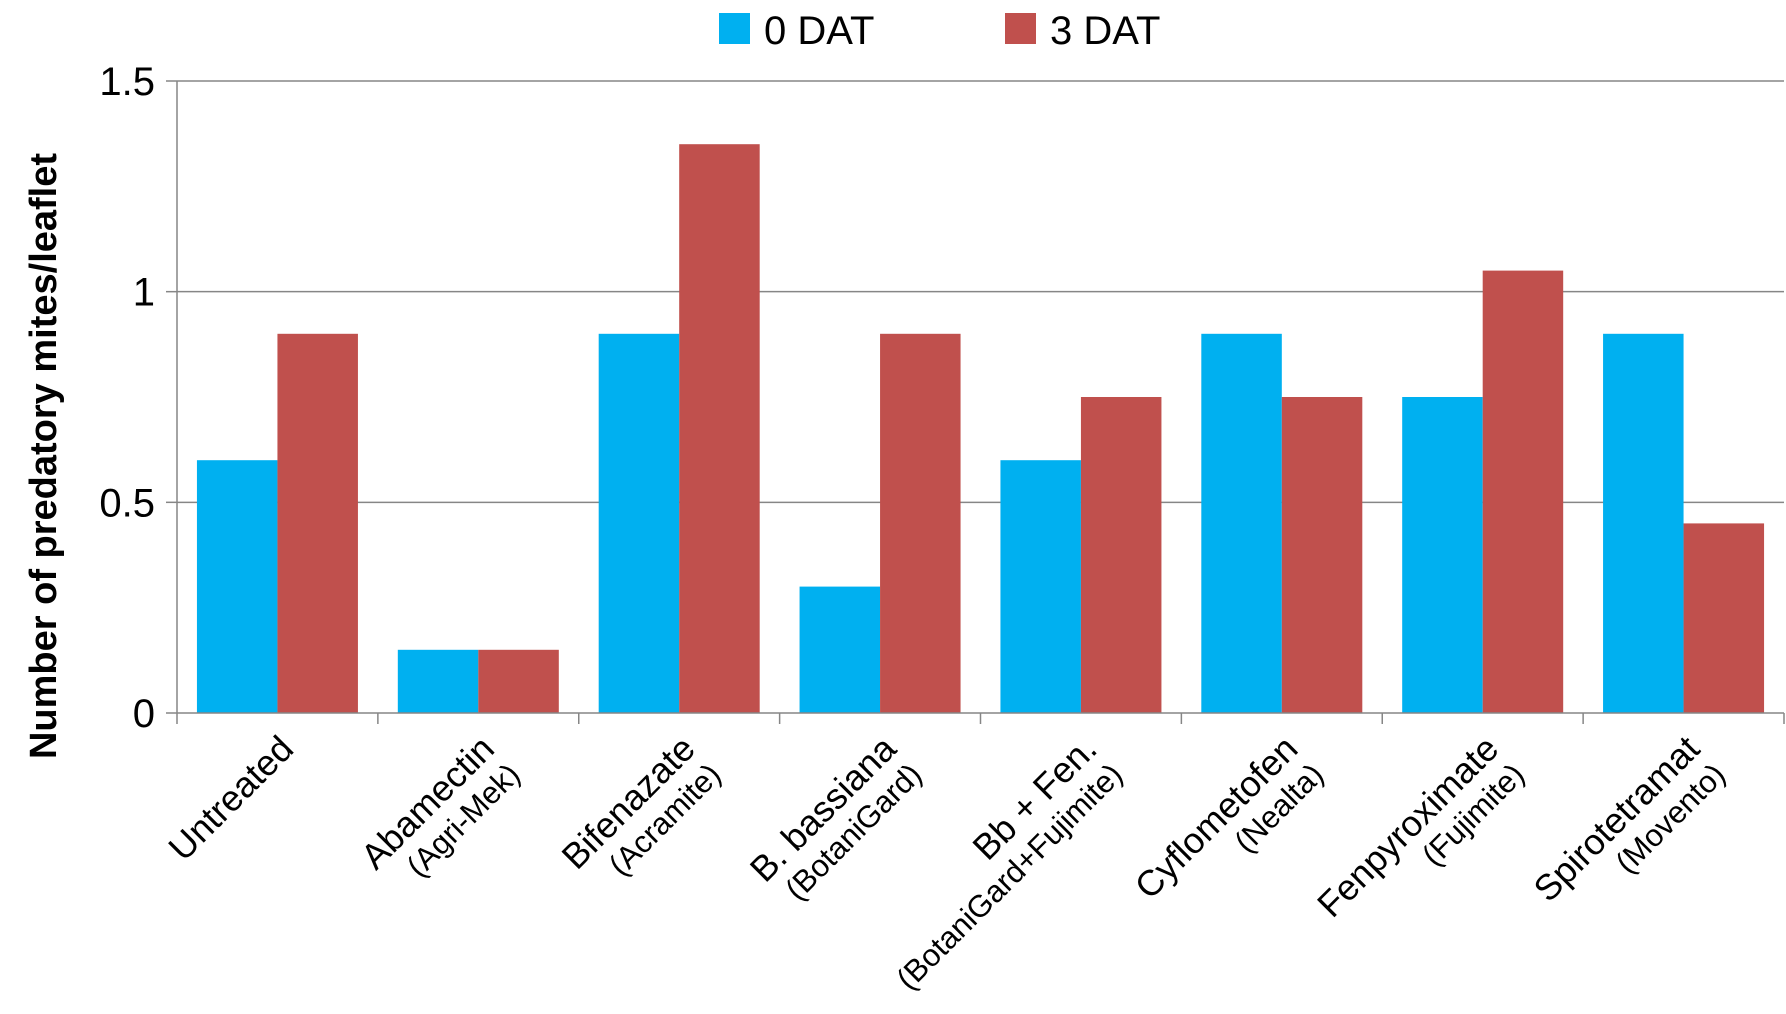 This screenshot has height=1014, width=1786. I want to click on category-label: Fenpyroximate(Fujimite), so click(1420, 826).